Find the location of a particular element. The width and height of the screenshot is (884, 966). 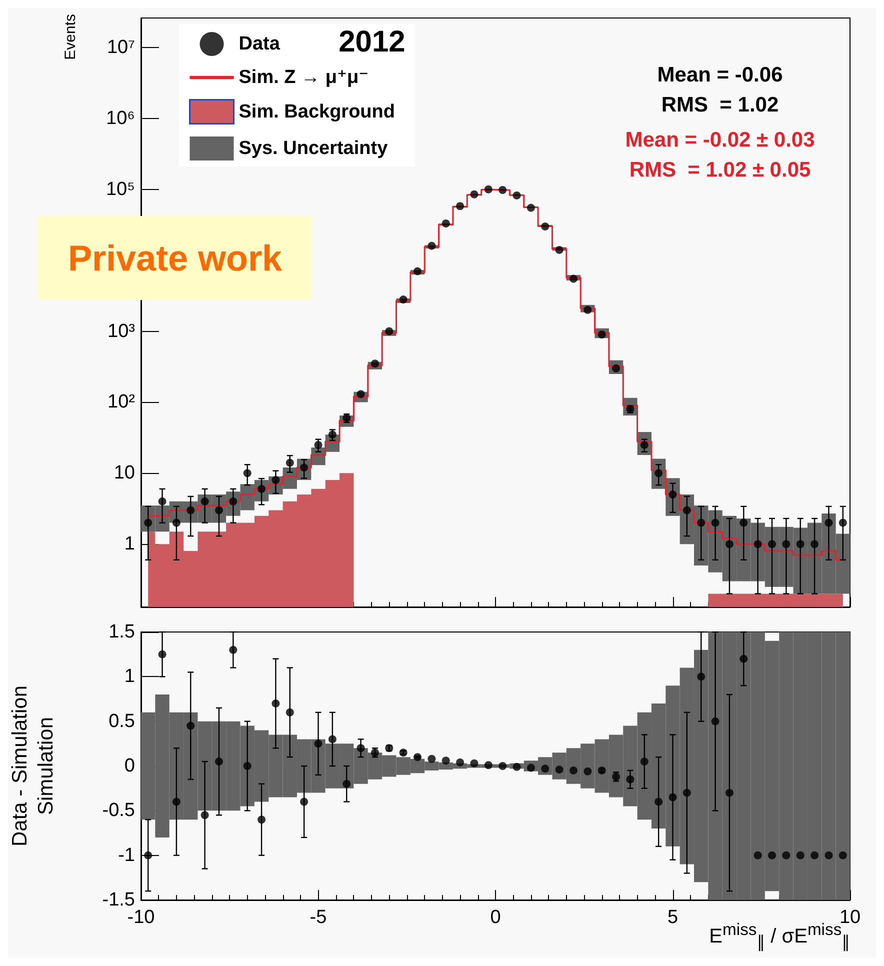

y-tick-label: 10 is located at coordinates (124, 473).